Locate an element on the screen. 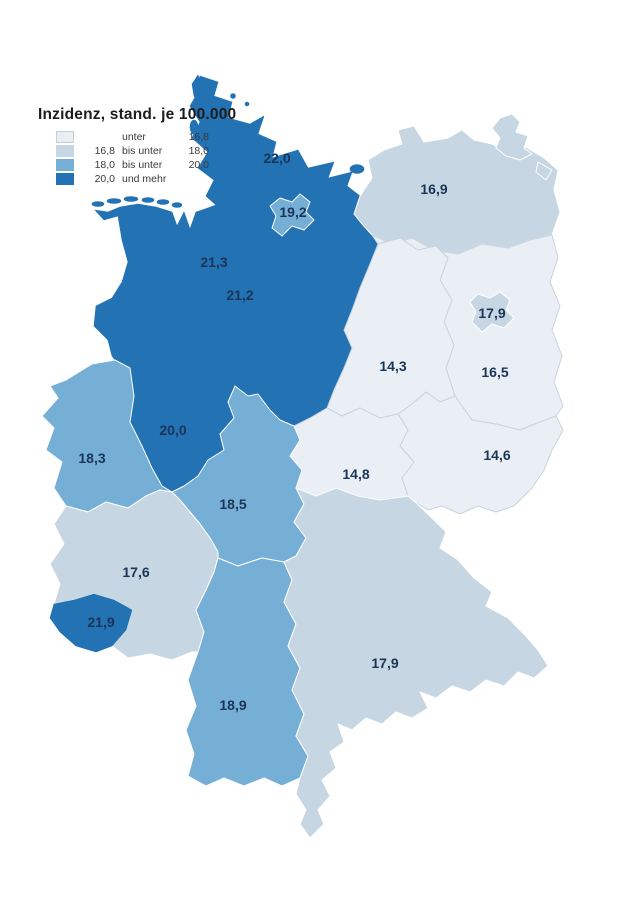  region-thueringen is located at coordinates (352, 454).